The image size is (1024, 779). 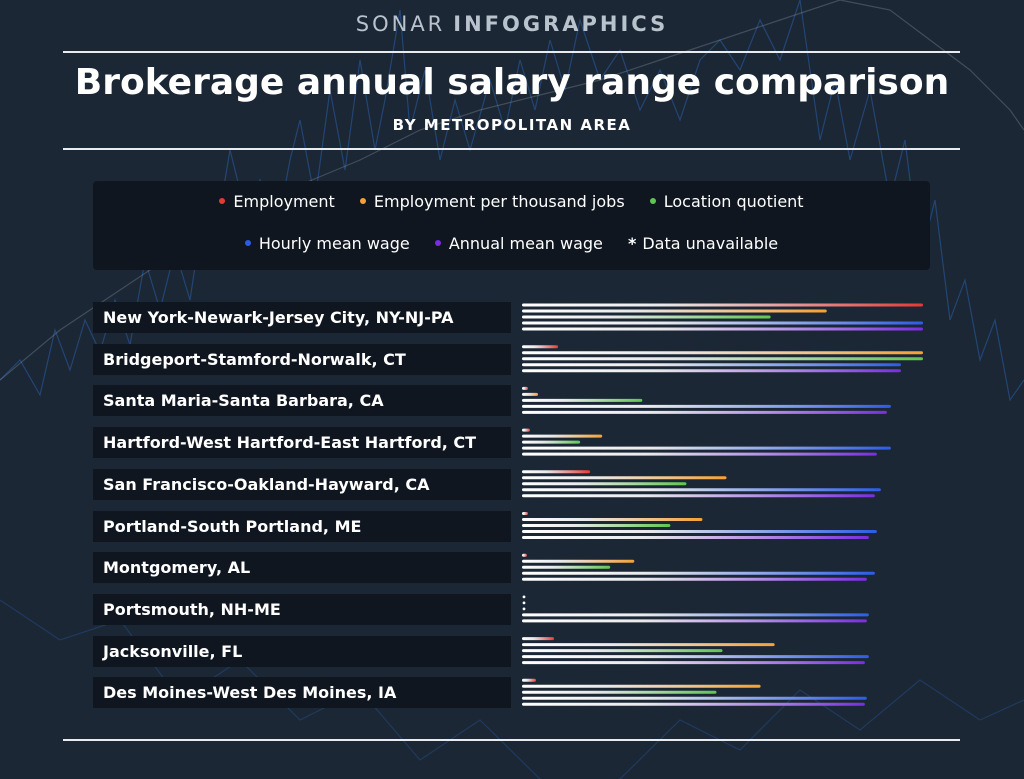 I want to click on legend-label: Hourly mean wage, so click(x=334, y=243).